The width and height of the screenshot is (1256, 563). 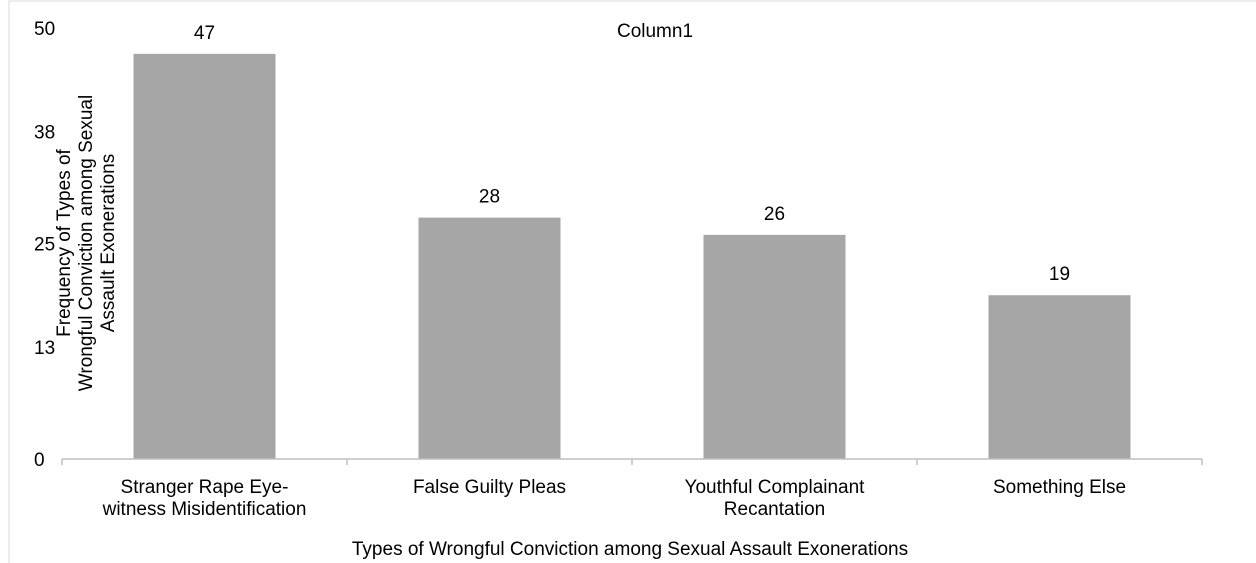 I want to click on y-tick-label: 0, so click(x=39, y=460).